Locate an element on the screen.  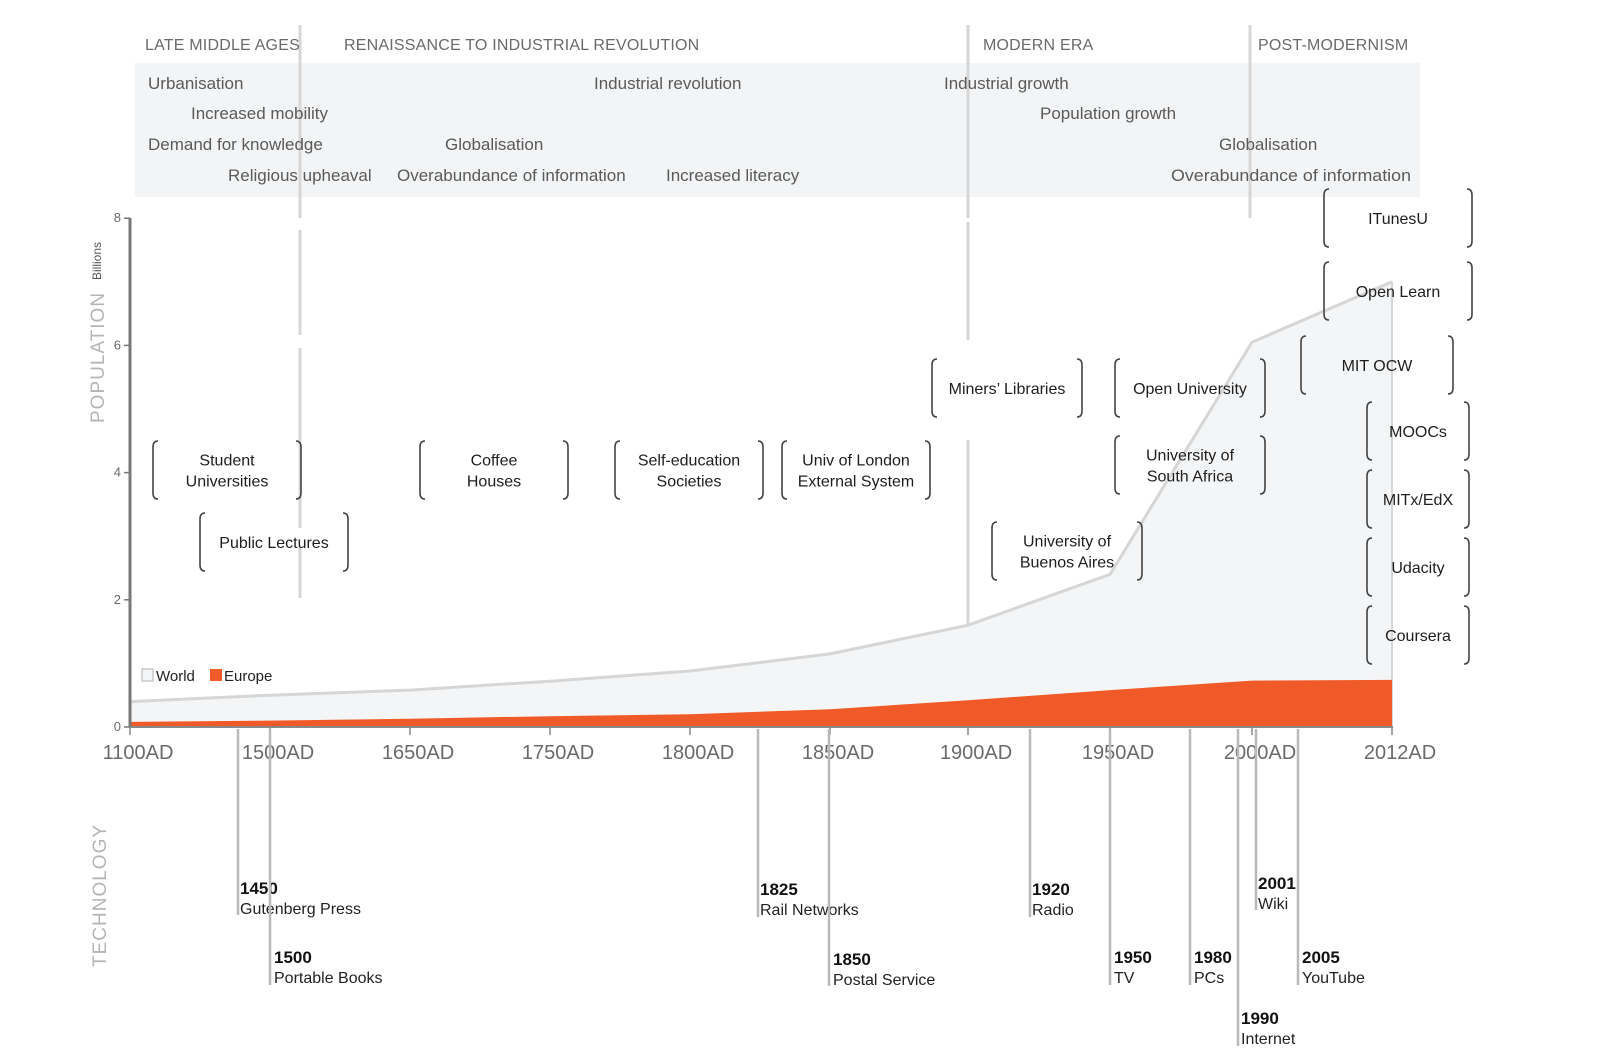
technology-name: Postal Service is located at coordinates (884, 980).